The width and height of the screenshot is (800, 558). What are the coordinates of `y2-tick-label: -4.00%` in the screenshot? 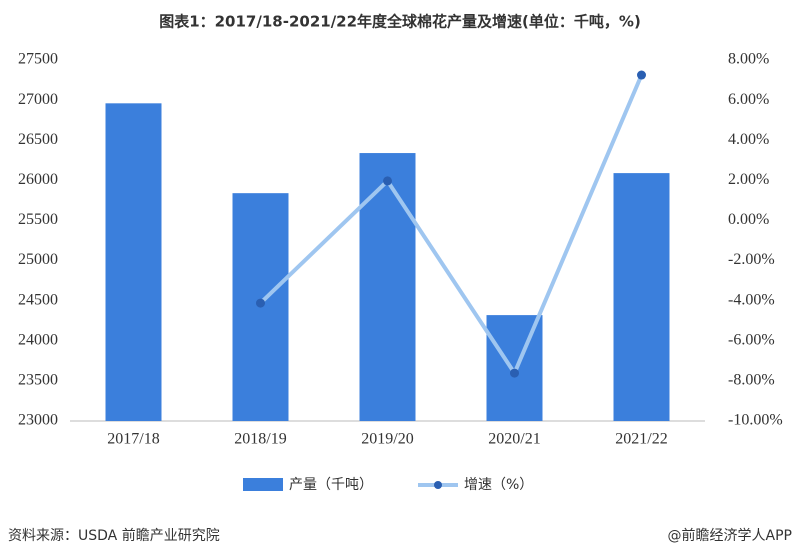 It's located at (751, 299).